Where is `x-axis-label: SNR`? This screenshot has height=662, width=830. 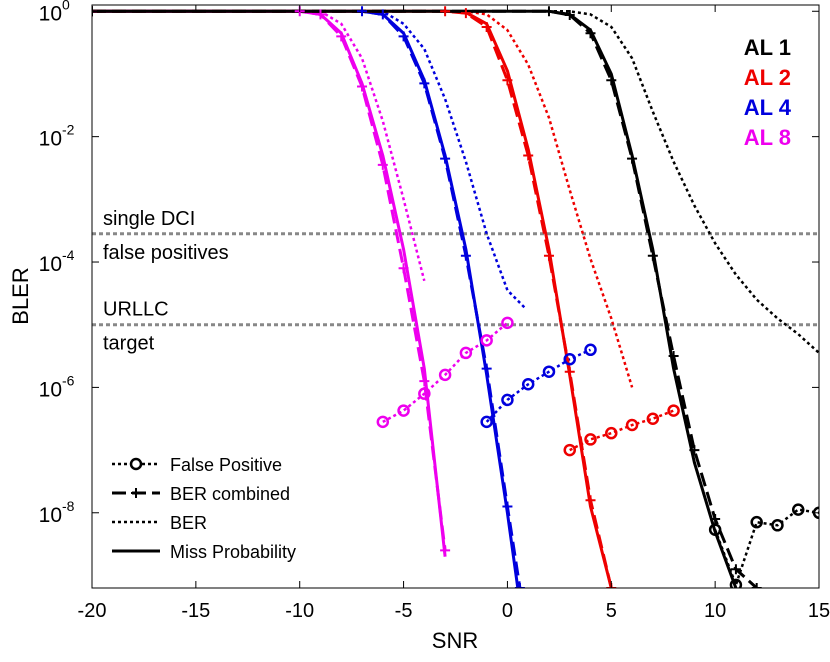 x-axis-label: SNR is located at coordinates (455, 640).